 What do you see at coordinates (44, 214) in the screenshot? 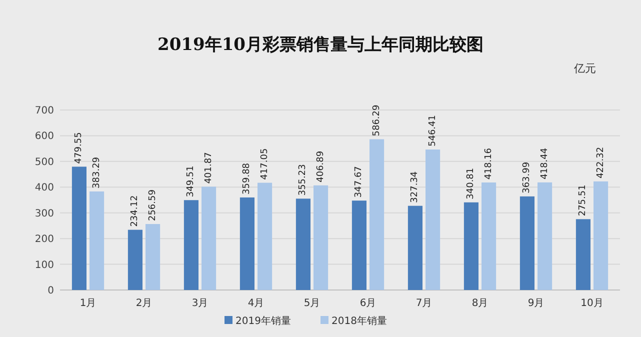
I see `y-tick-label: 300` at bounding box center [44, 214].